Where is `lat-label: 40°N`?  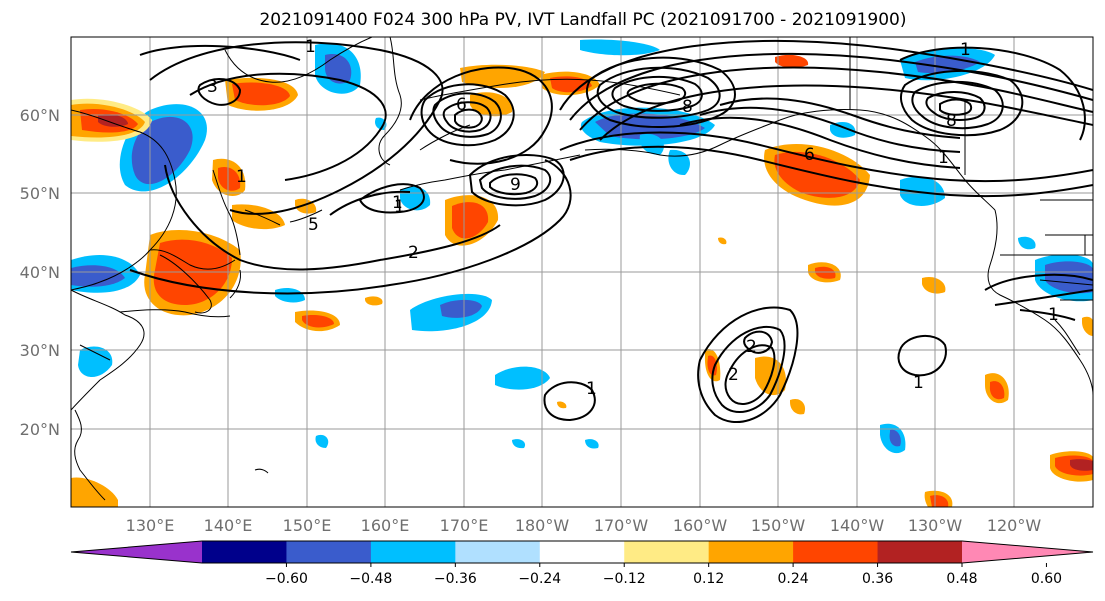 lat-label: 40°N is located at coordinates (40, 272).